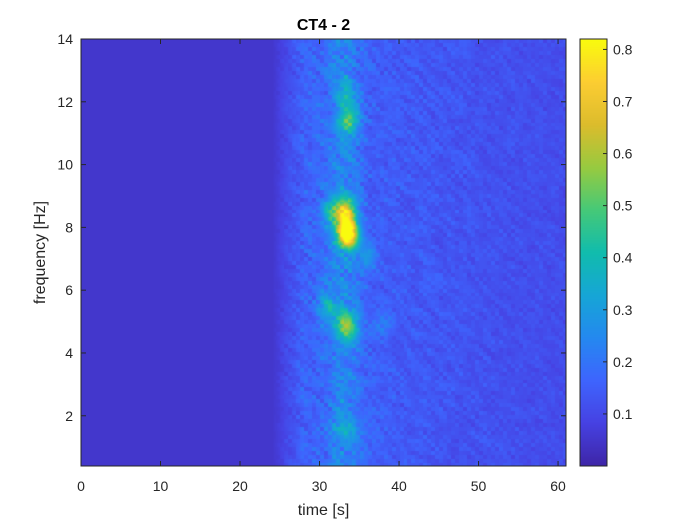 Image resolution: width=700 pixels, height=525 pixels. Describe the element at coordinates (618, 231) in the screenshot. I see `colorbar-ticks: 0.1 0.2 0.3 0.4 0.5 0.6 0.7 0.8` at that location.